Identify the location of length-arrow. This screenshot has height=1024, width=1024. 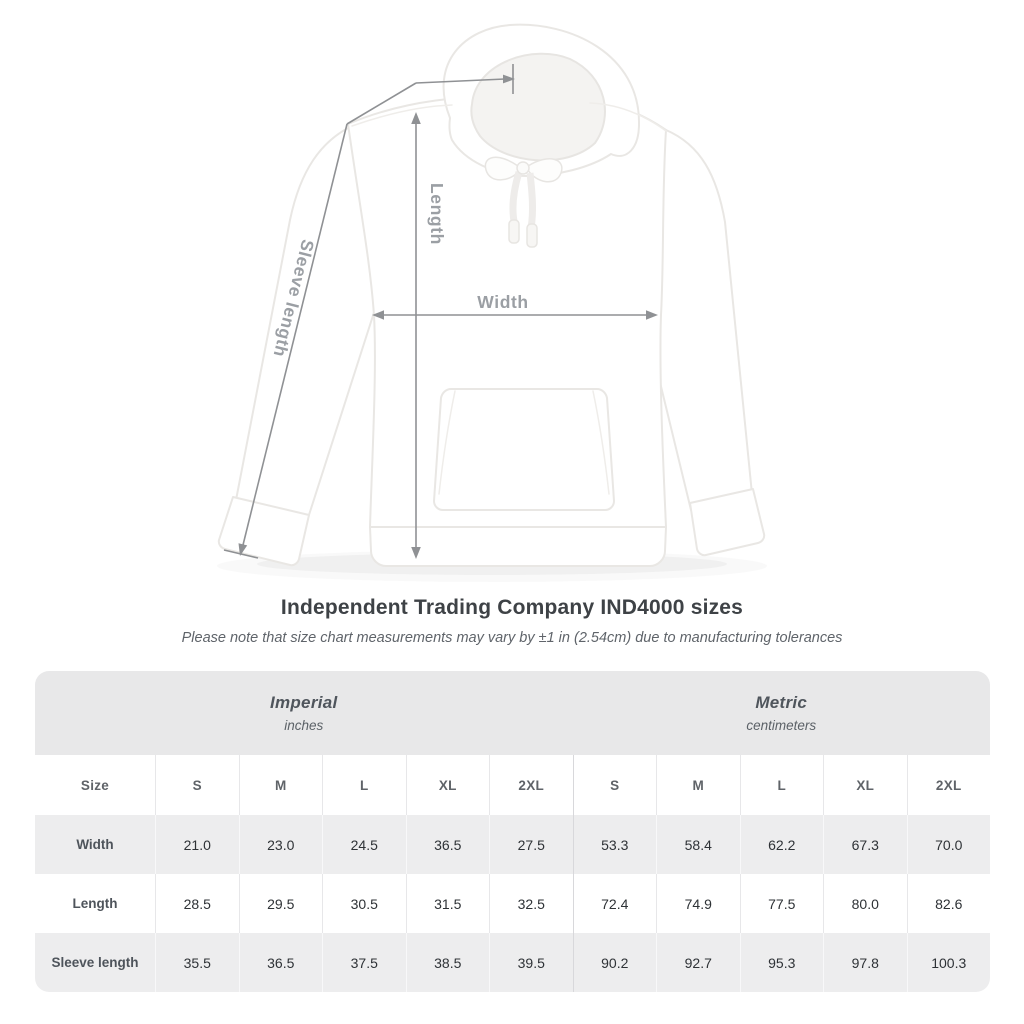
(416, 335).